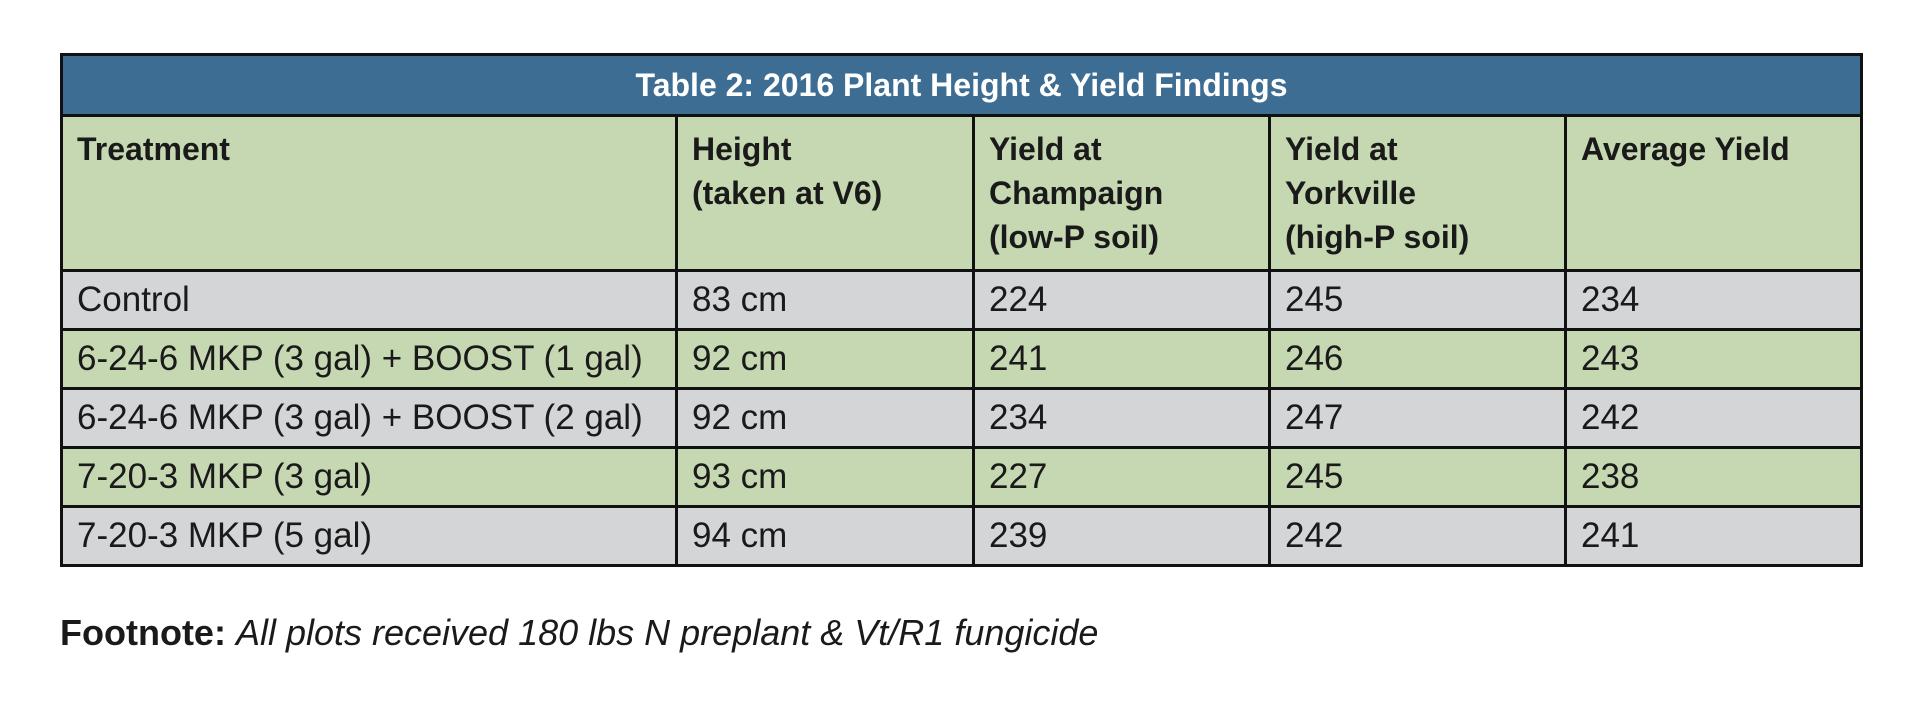 This screenshot has height=723, width=1920. What do you see at coordinates (1713, 193) in the screenshot?
I see `header-average-yield: Average Yield` at bounding box center [1713, 193].